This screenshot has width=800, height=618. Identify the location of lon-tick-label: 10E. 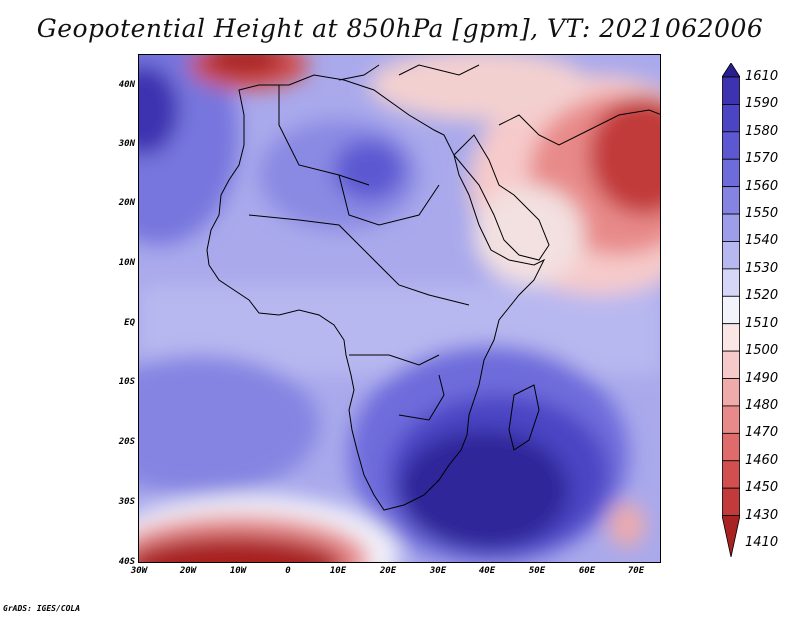
(338, 571).